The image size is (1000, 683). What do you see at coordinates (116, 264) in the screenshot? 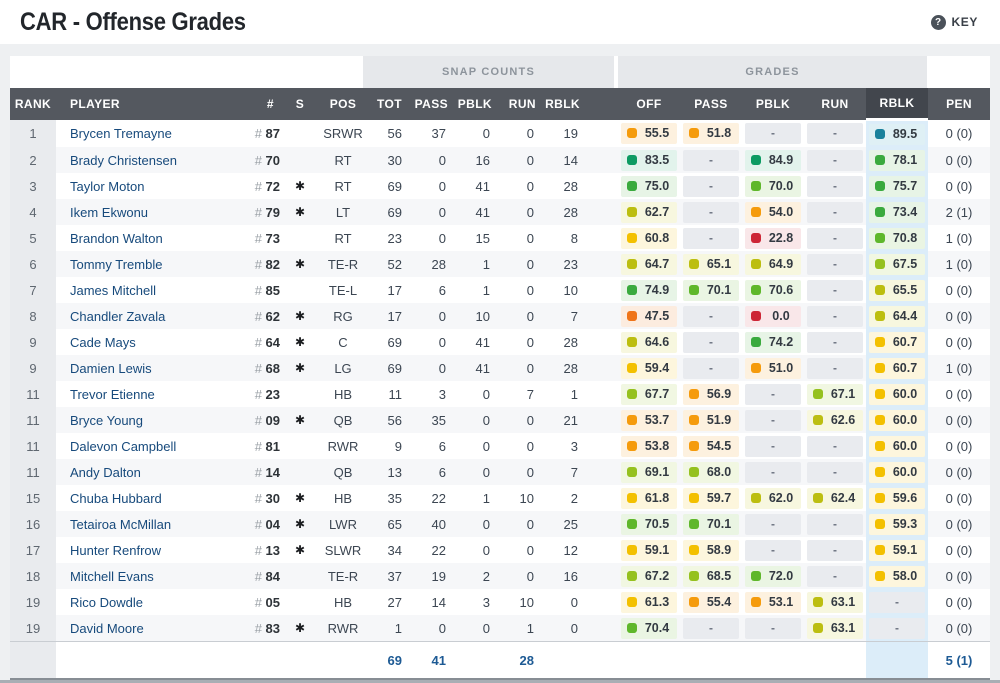
I see `player-name-link: Tommy Tremble` at bounding box center [116, 264].